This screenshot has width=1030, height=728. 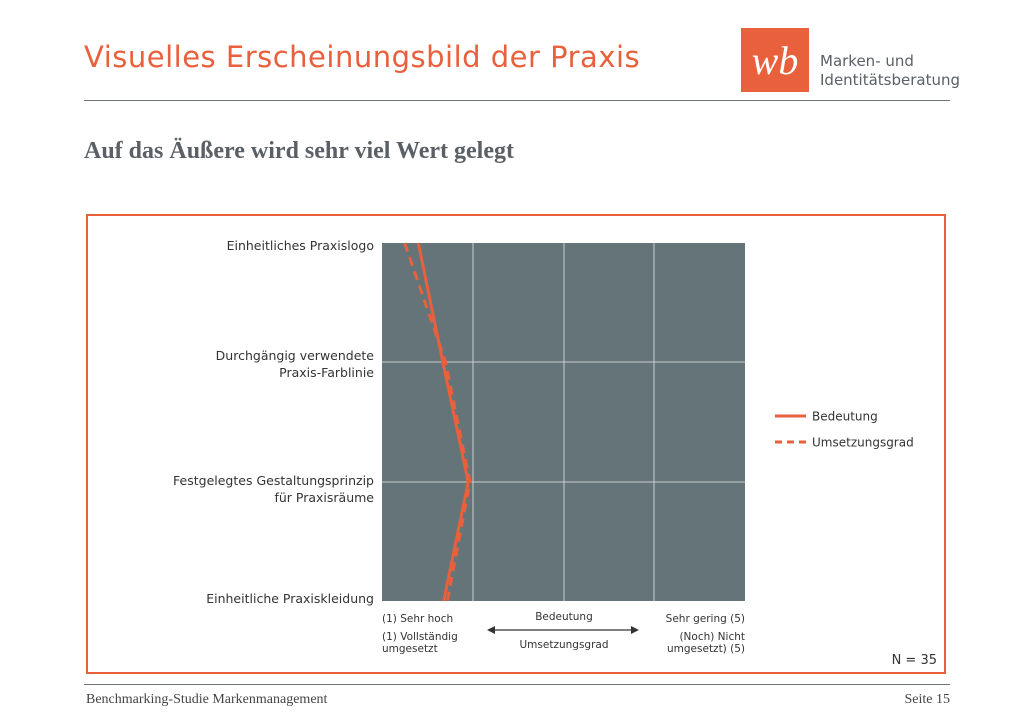 What do you see at coordinates (517, 684) in the screenshot?
I see `footer-divider` at bounding box center [517, 684].